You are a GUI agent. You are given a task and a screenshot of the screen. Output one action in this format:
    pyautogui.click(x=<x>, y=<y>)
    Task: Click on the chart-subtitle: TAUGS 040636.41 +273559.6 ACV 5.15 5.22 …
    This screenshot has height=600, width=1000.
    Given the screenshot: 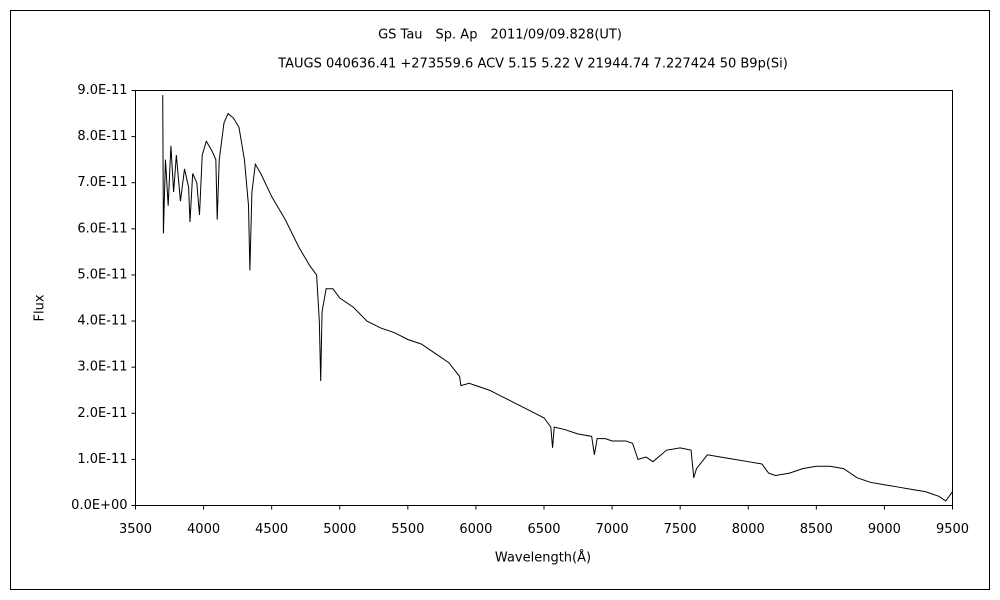 What is the action you would take?
    pyautogui.click(x=532, y=64)
    